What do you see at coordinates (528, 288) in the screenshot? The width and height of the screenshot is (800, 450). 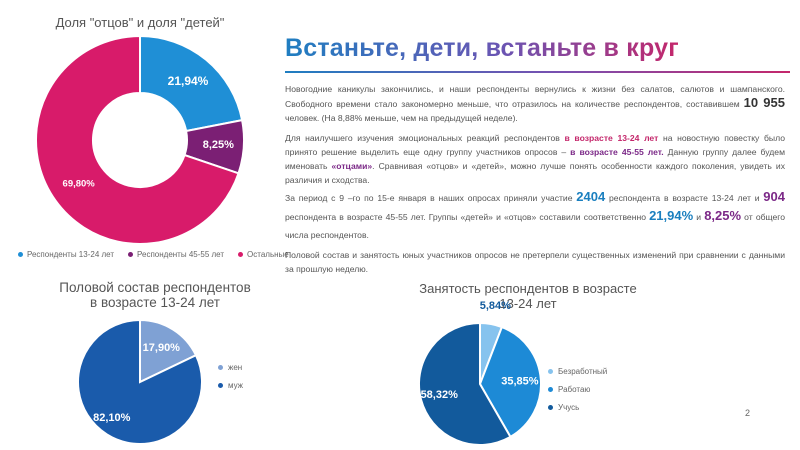 I see `occupation-title-line-1: Занятость респондентов в возрасте` at bounding box center [528, 288].